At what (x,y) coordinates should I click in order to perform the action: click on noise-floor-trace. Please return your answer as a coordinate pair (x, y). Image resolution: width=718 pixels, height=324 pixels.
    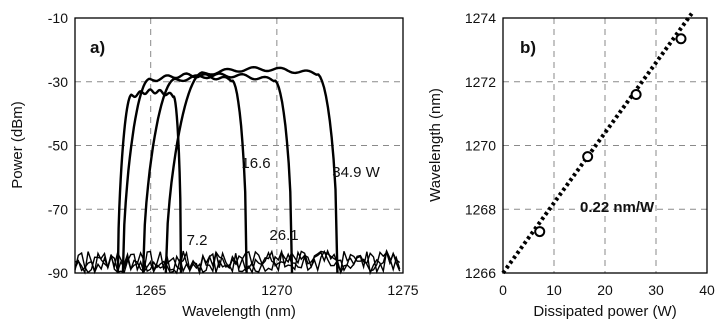
    Looking at the image, I should click on (237, 262).